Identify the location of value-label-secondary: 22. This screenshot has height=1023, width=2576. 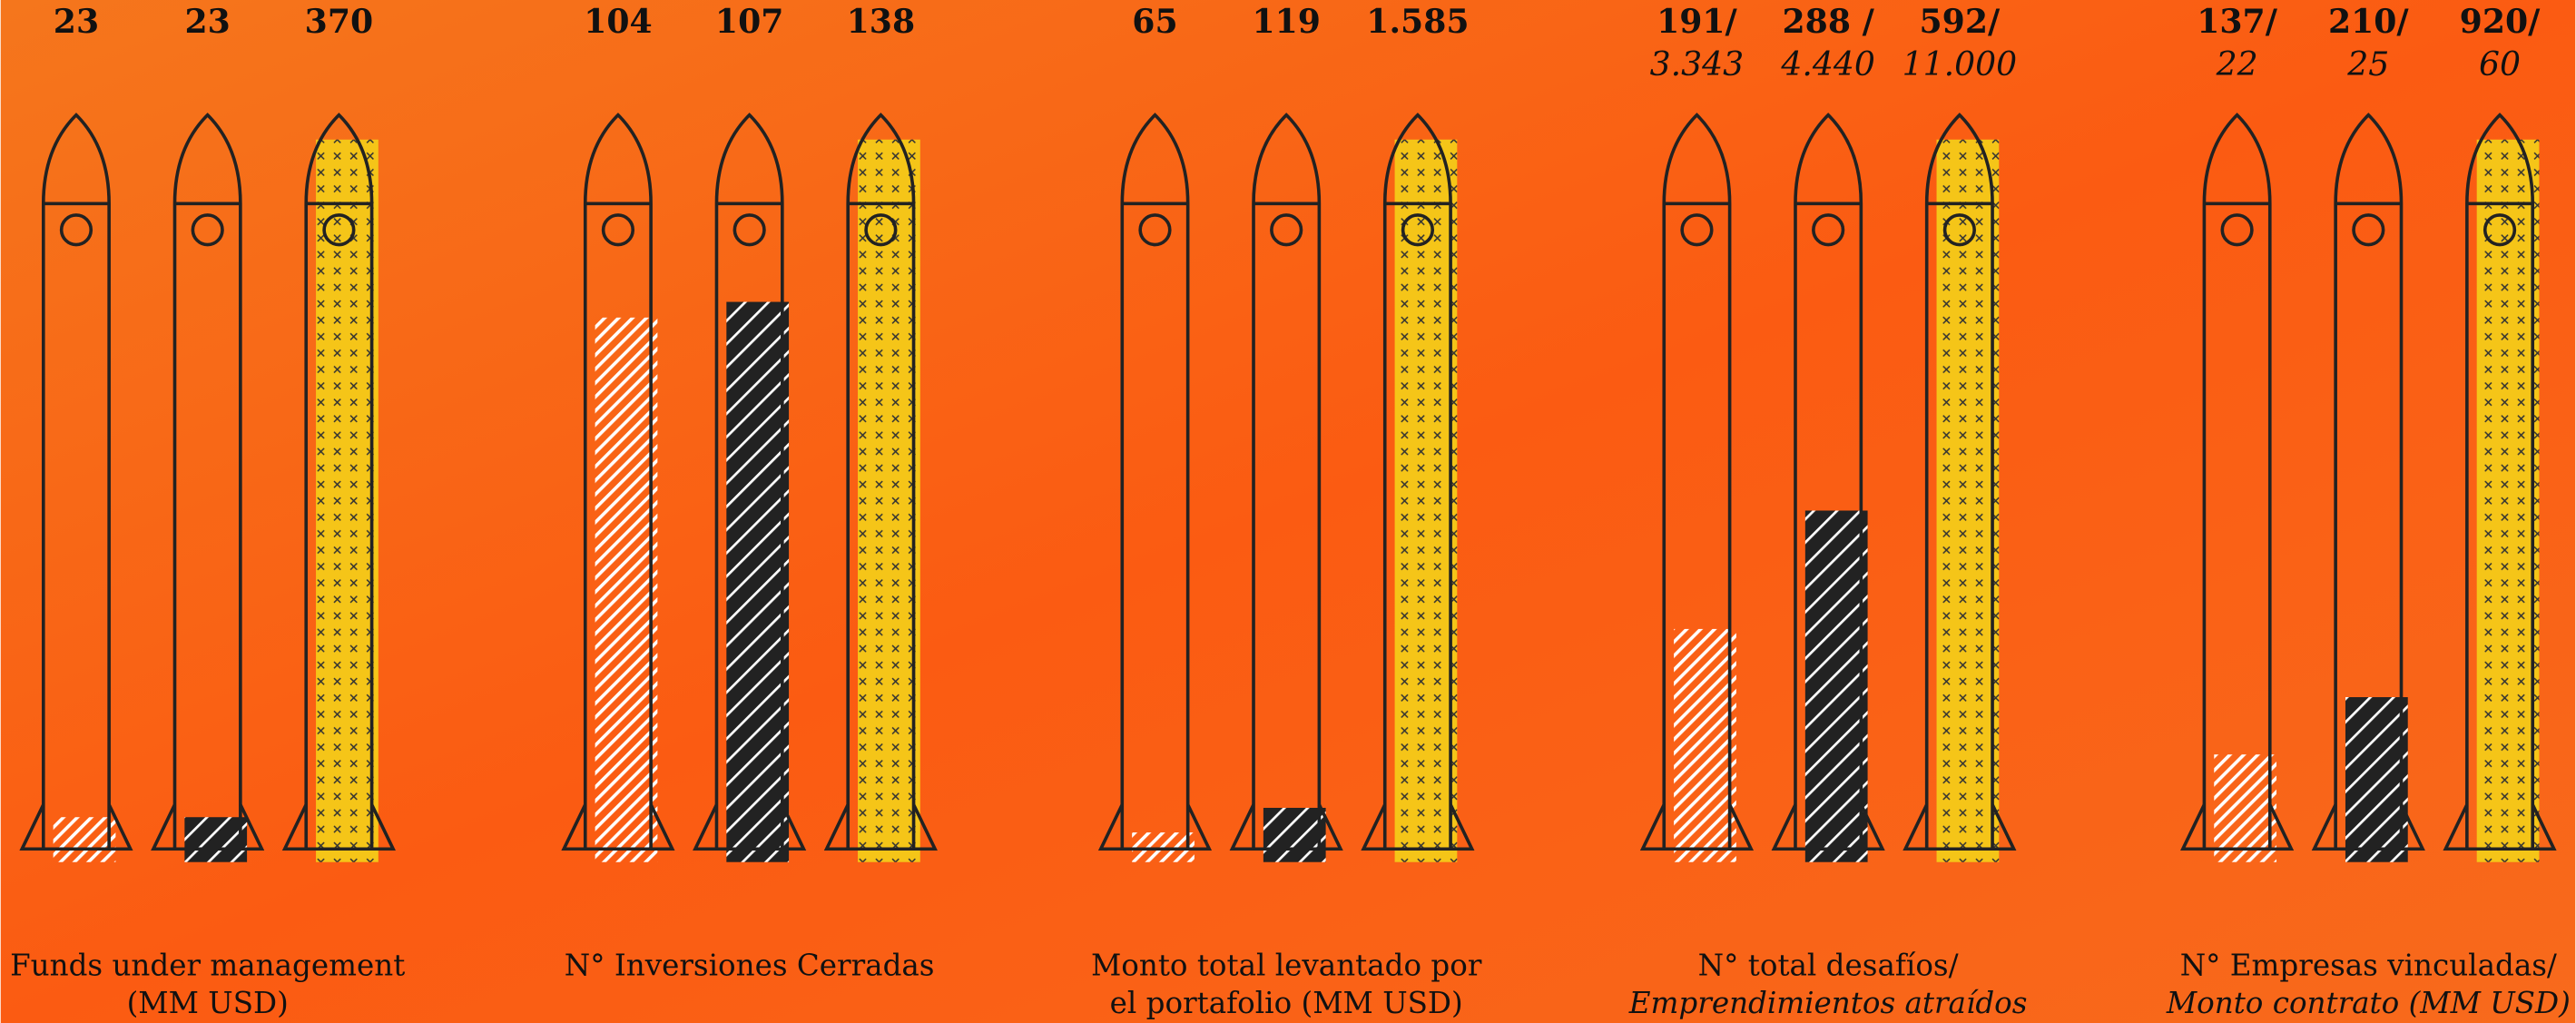
(2237, 64).